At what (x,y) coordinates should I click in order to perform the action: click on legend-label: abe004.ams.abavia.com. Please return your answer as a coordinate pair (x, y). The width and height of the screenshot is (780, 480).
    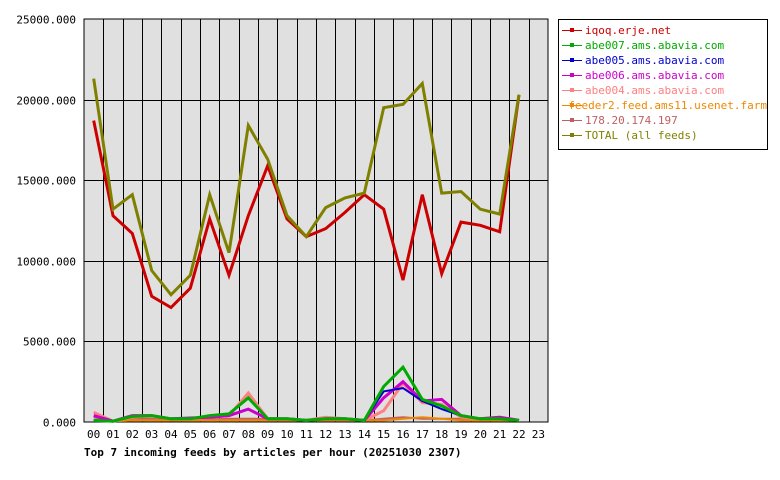
    Looking at the image, I should click on (655, 90).